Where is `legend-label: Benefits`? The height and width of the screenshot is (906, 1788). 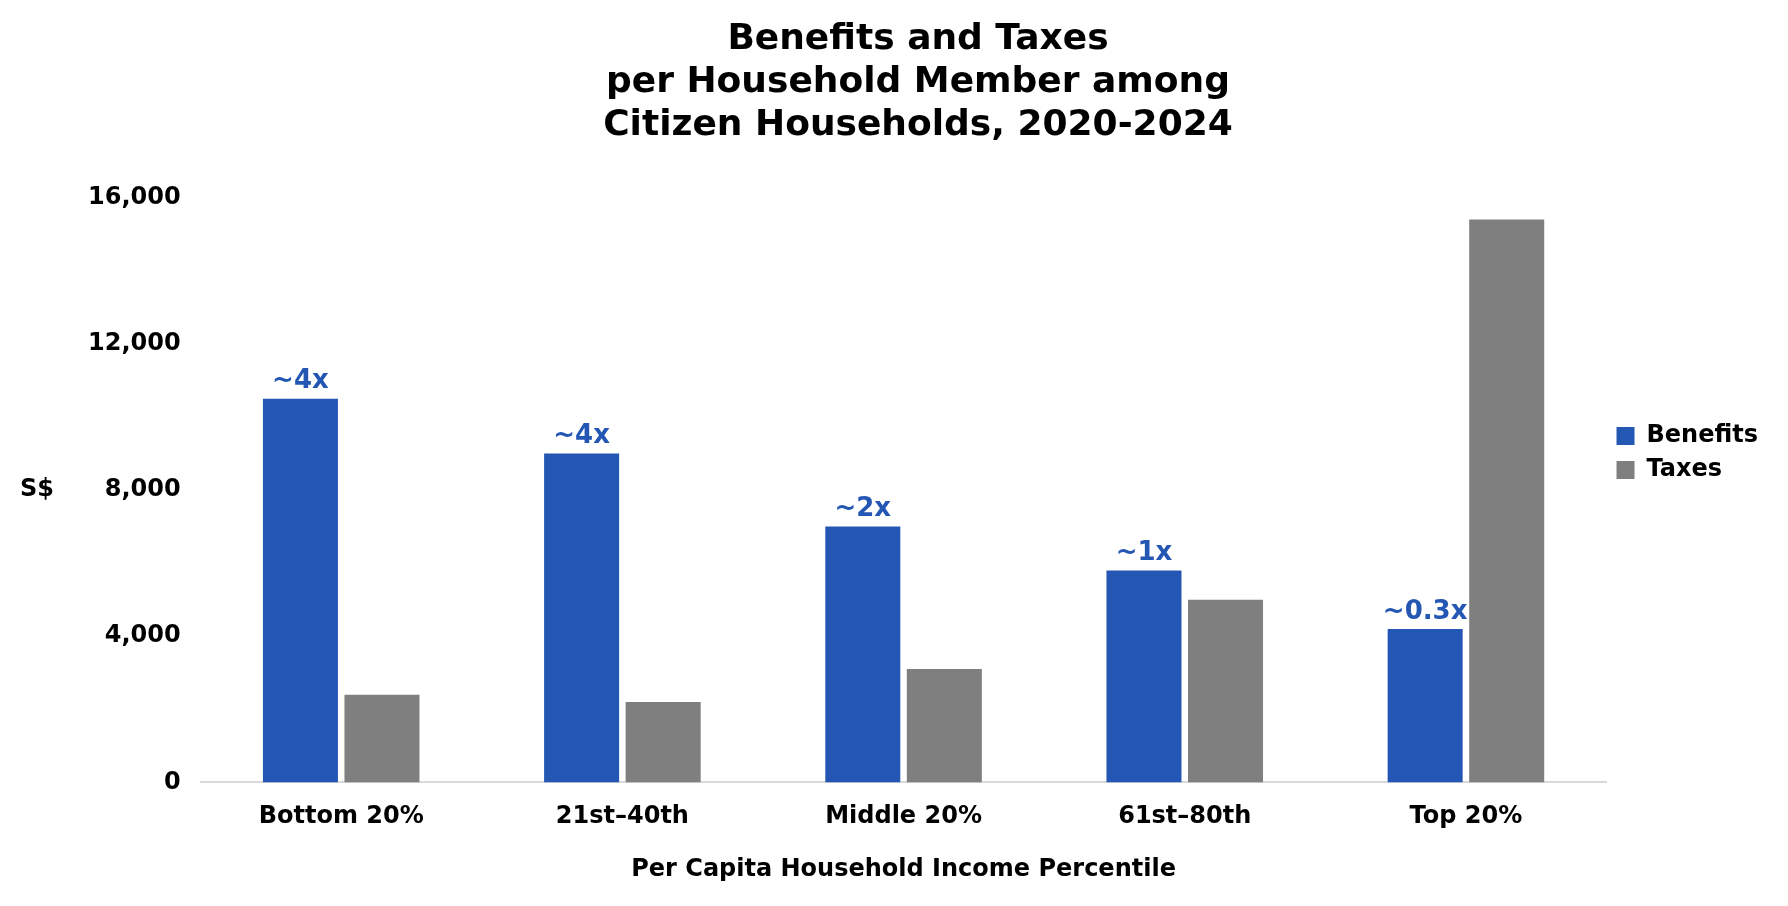 legend-label: Benefits is located at coordinates (1702, 434).